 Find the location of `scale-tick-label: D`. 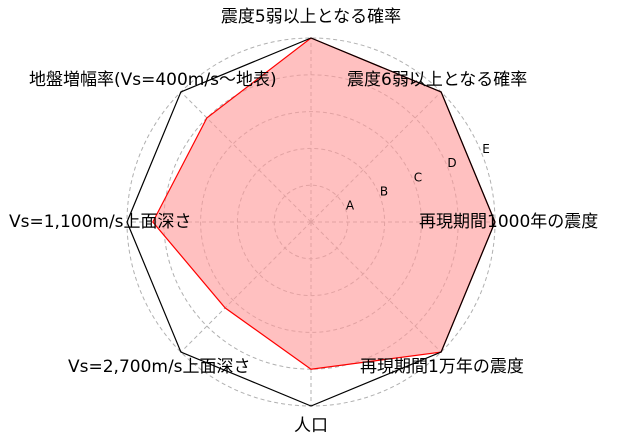

scale-tick-label: D is located at coordinates (451, 163).